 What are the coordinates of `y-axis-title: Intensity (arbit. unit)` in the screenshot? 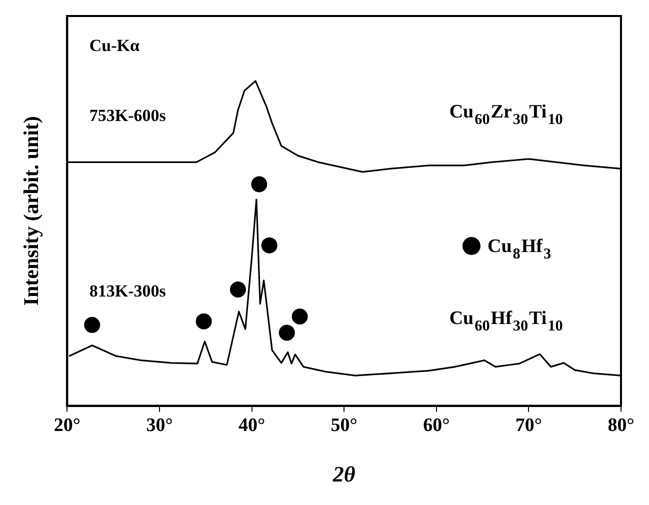 It's located at (31, 211).